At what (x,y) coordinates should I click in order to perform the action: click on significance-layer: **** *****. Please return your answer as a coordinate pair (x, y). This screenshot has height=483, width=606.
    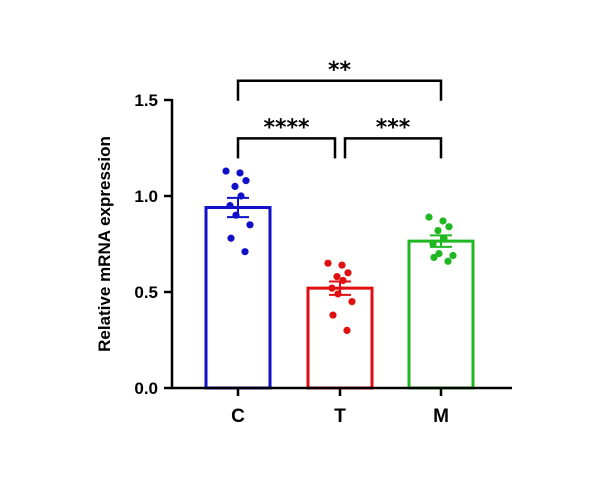
    Looking at the image, I should click on (339, 108).